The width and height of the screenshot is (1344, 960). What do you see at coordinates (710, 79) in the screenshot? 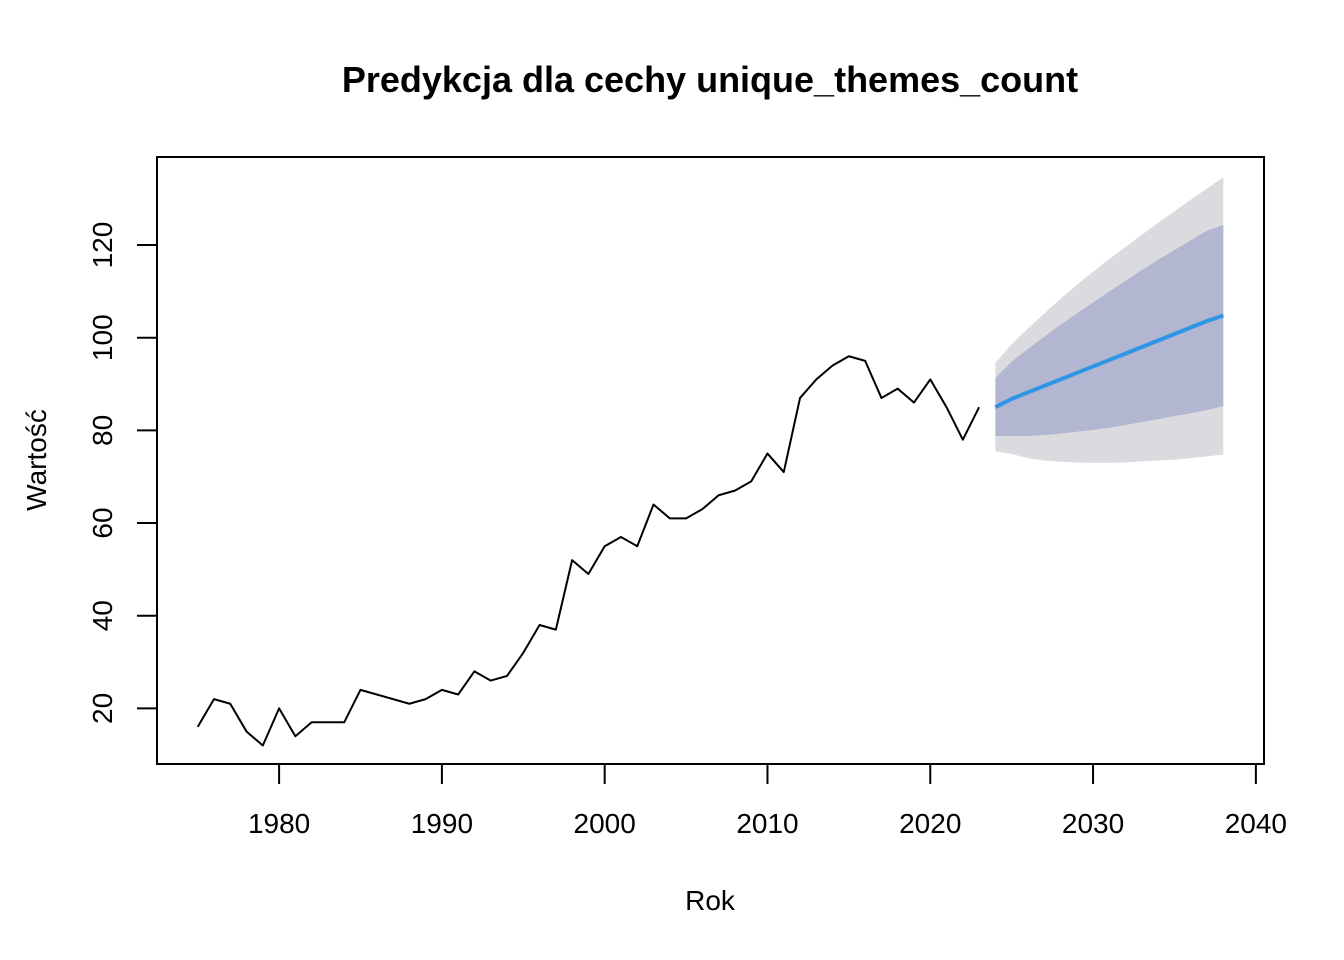
I see `chart-title: Predykcja dla cechy unique_themes_count` at bounding box center [710, 79].